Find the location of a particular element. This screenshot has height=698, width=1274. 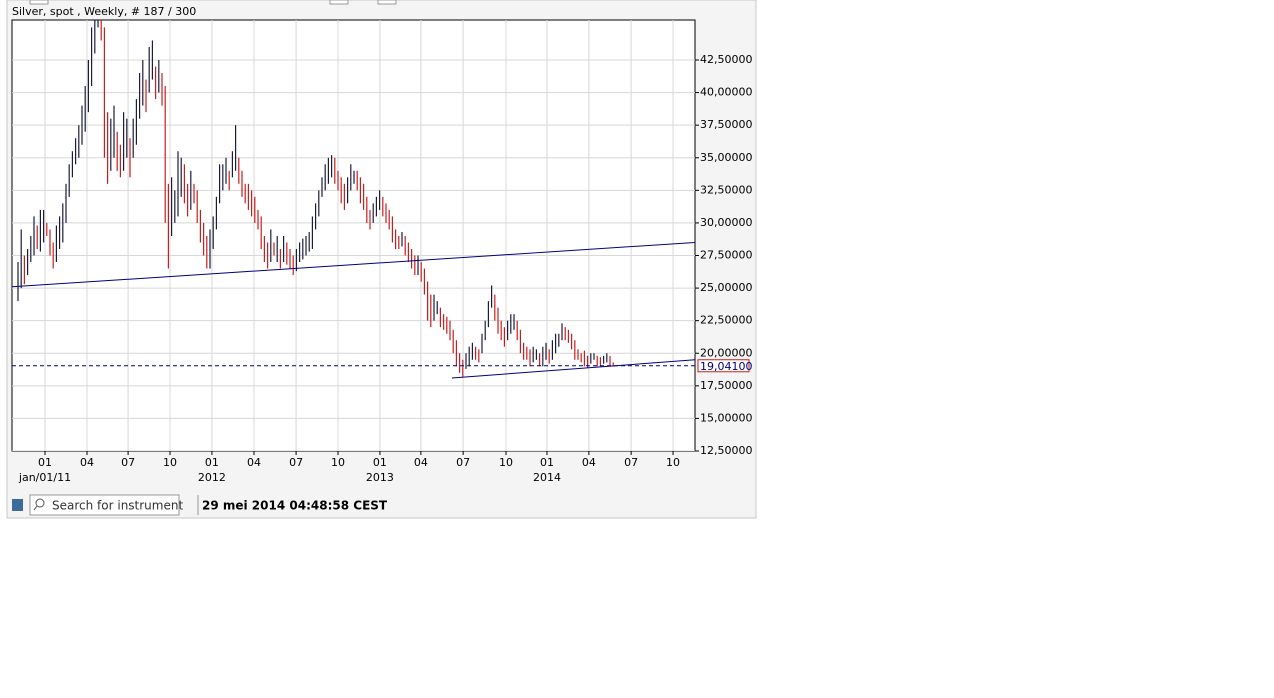

y-tick-label: 20,00000 is located at coordinates (726, 352).